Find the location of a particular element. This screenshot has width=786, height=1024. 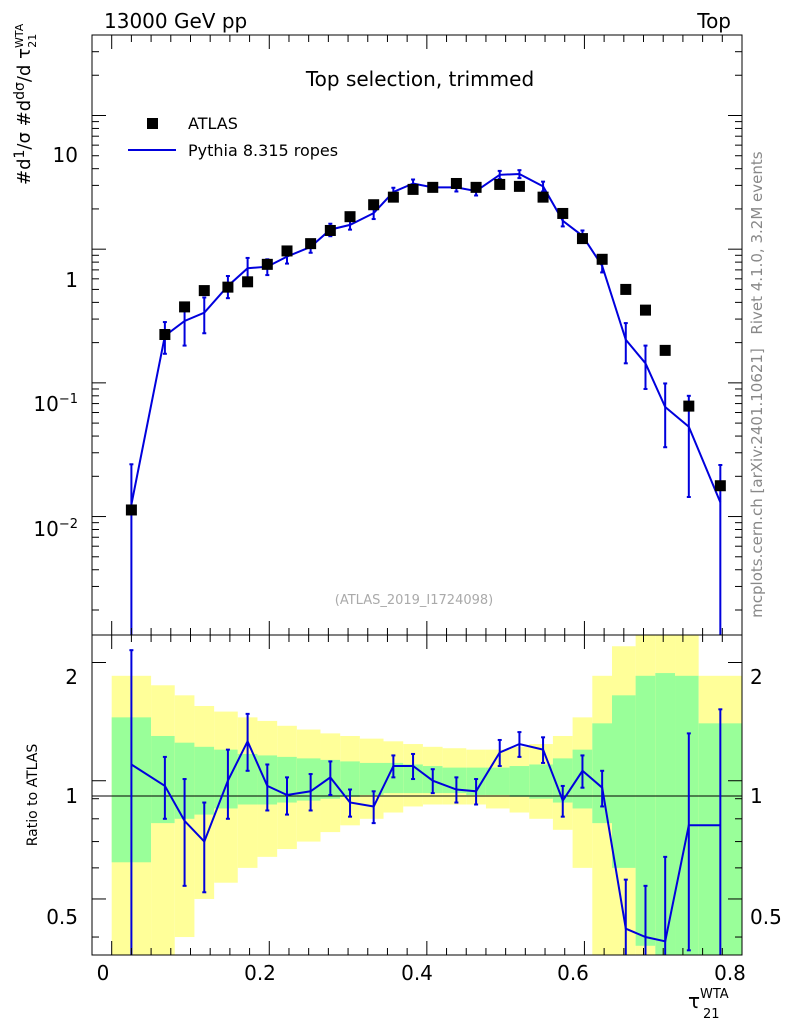

main-ylabel-text: #d1/σ #ddσ/d τWTA21 is located at coordinates (25, 104).